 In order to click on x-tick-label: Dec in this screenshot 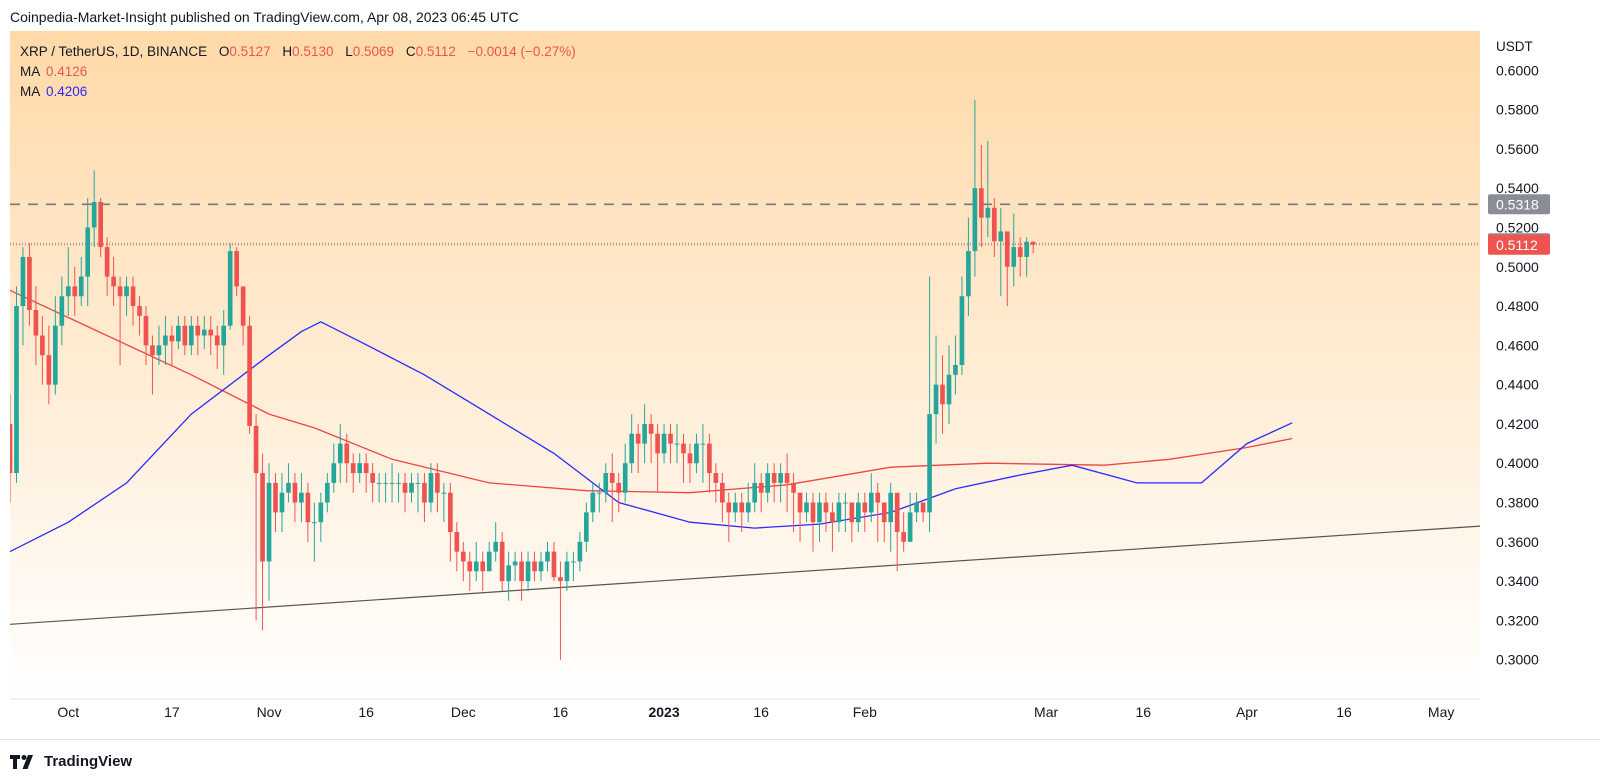, I will do `click(463, 712)`.